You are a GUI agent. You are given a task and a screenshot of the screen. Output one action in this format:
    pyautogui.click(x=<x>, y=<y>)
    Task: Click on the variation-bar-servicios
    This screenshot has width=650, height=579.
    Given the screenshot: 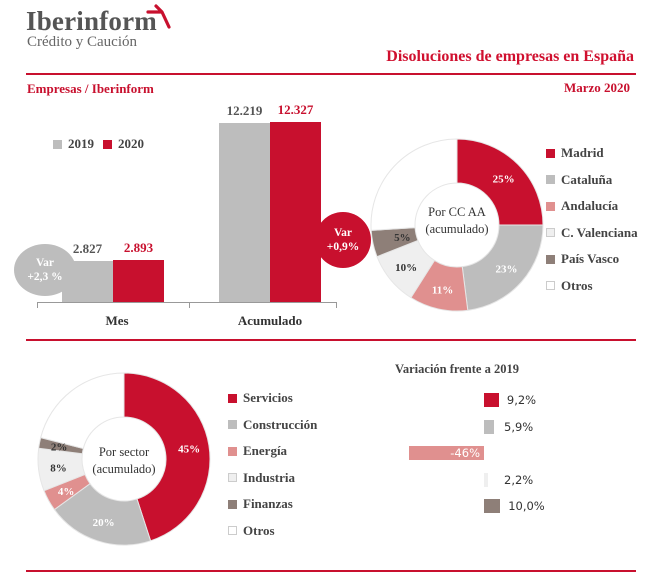 What is the action you would take?
    pyautogui.click(x=491, y=400)
    